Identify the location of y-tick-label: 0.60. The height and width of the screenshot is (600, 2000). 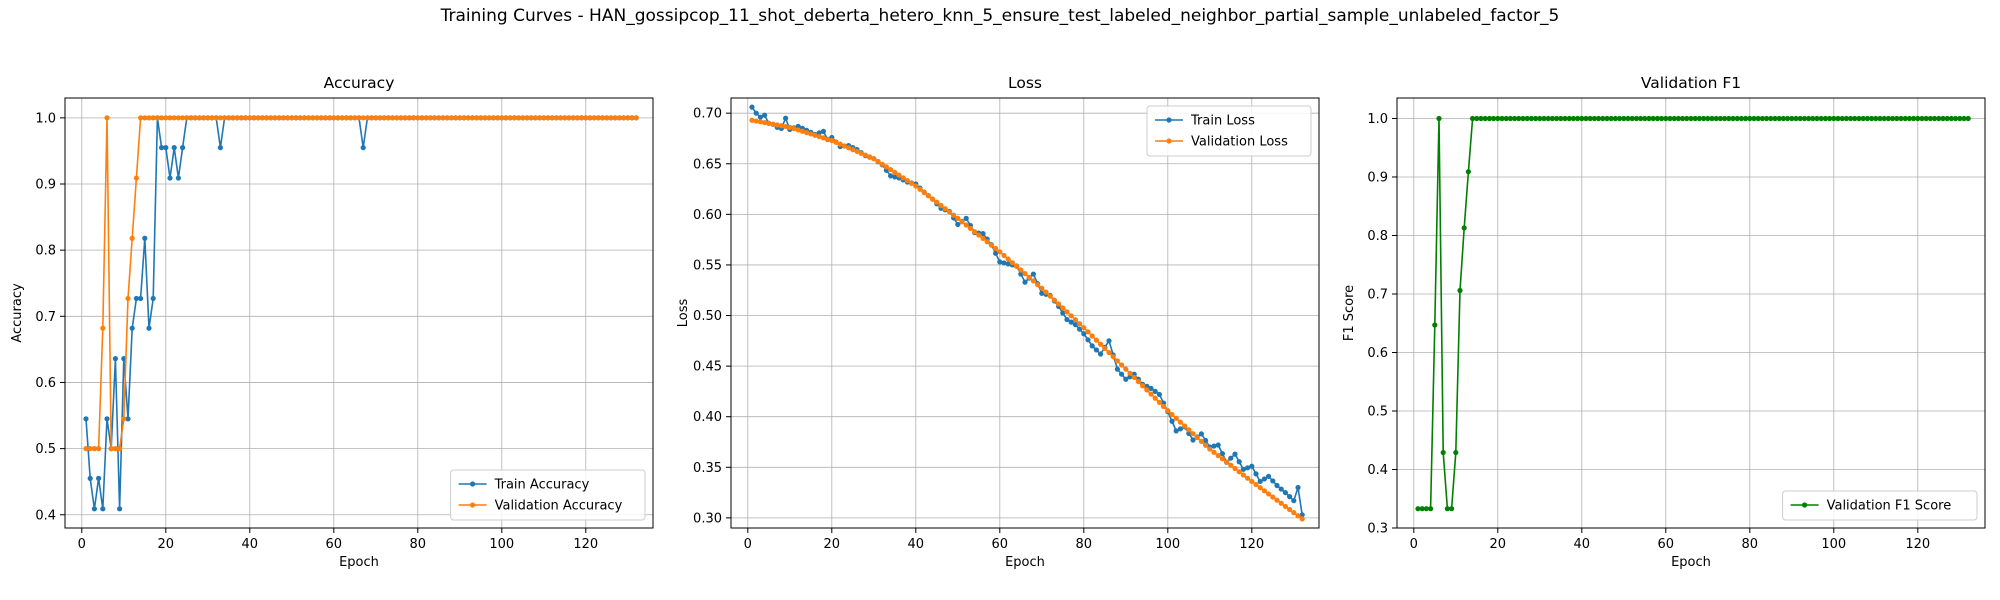
(707, 215).